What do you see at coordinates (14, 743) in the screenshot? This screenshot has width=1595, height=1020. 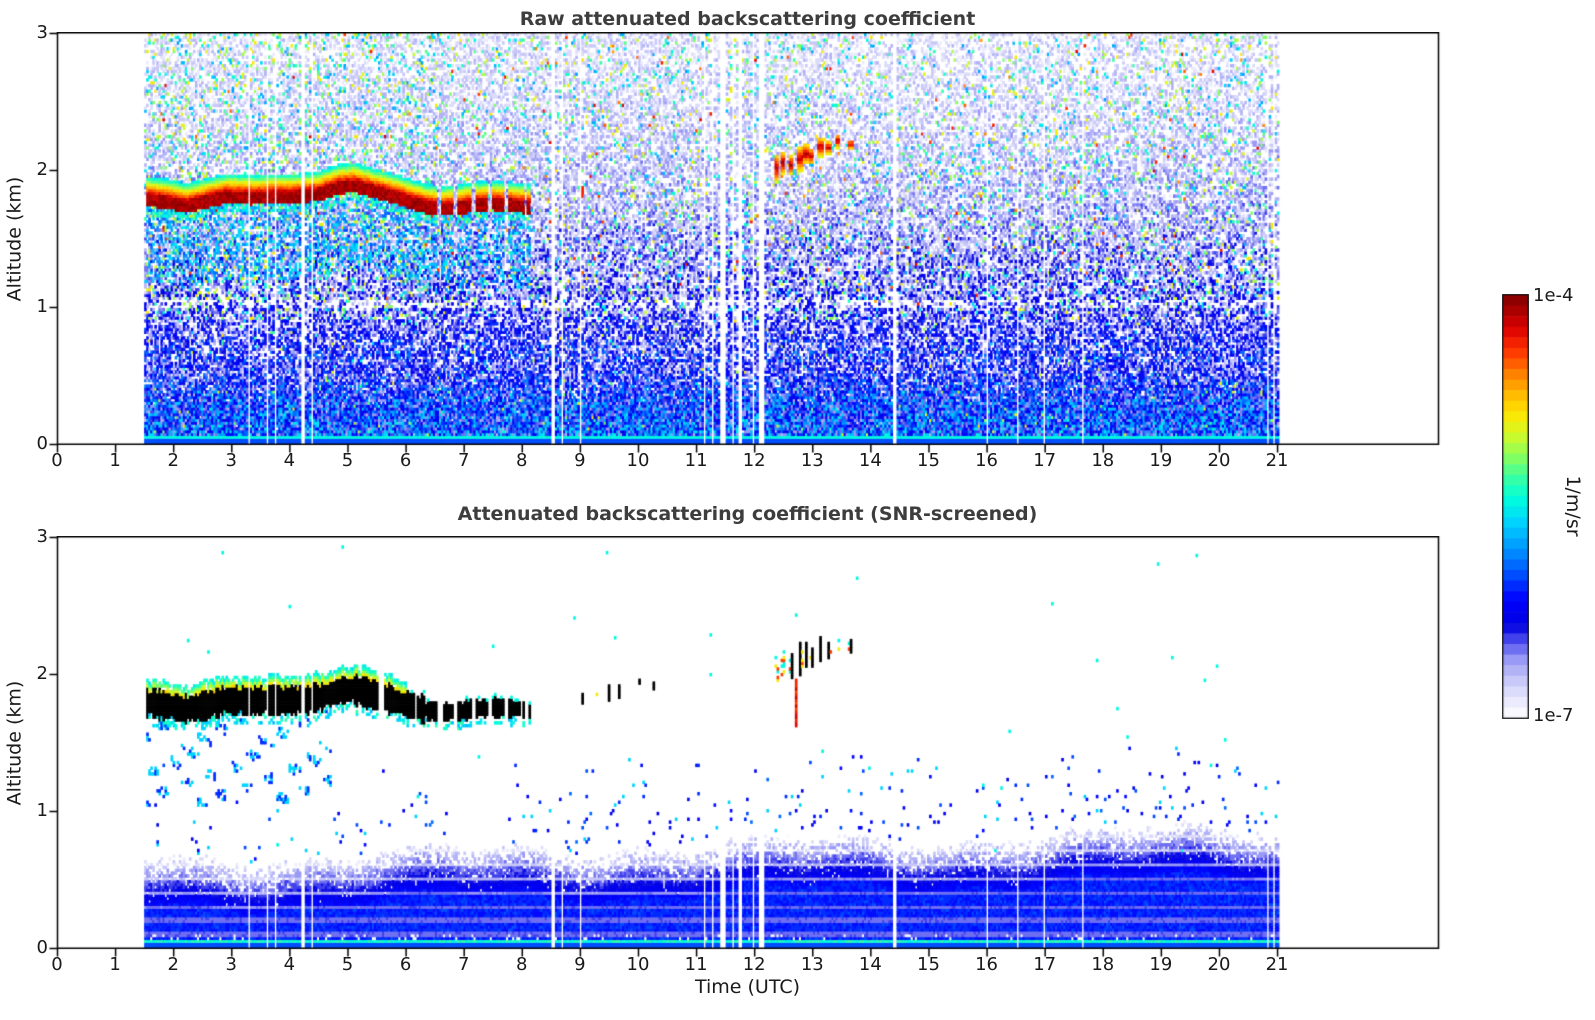 I see `screened-y-axis-label: Altitude (km)` at bounding box center [14, 743].